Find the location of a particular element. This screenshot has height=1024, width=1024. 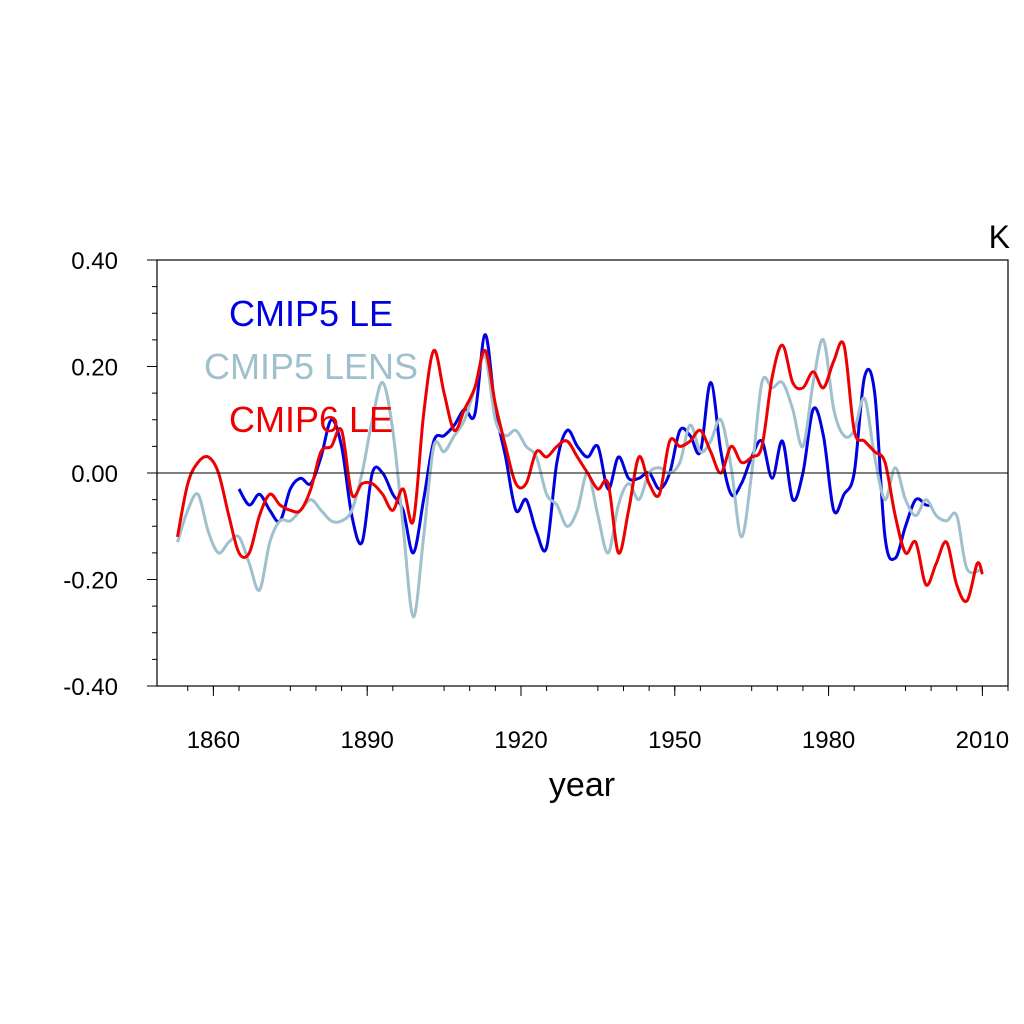

y-tick-label: 0.40 is located at coordinates (94, 261).